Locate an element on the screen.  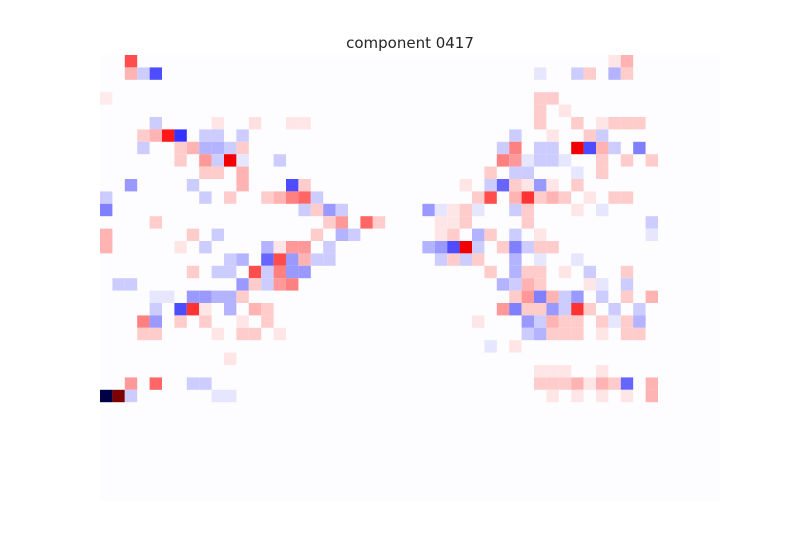
heatmap-cell-r21-c11 is located at coordinates (242, 321).